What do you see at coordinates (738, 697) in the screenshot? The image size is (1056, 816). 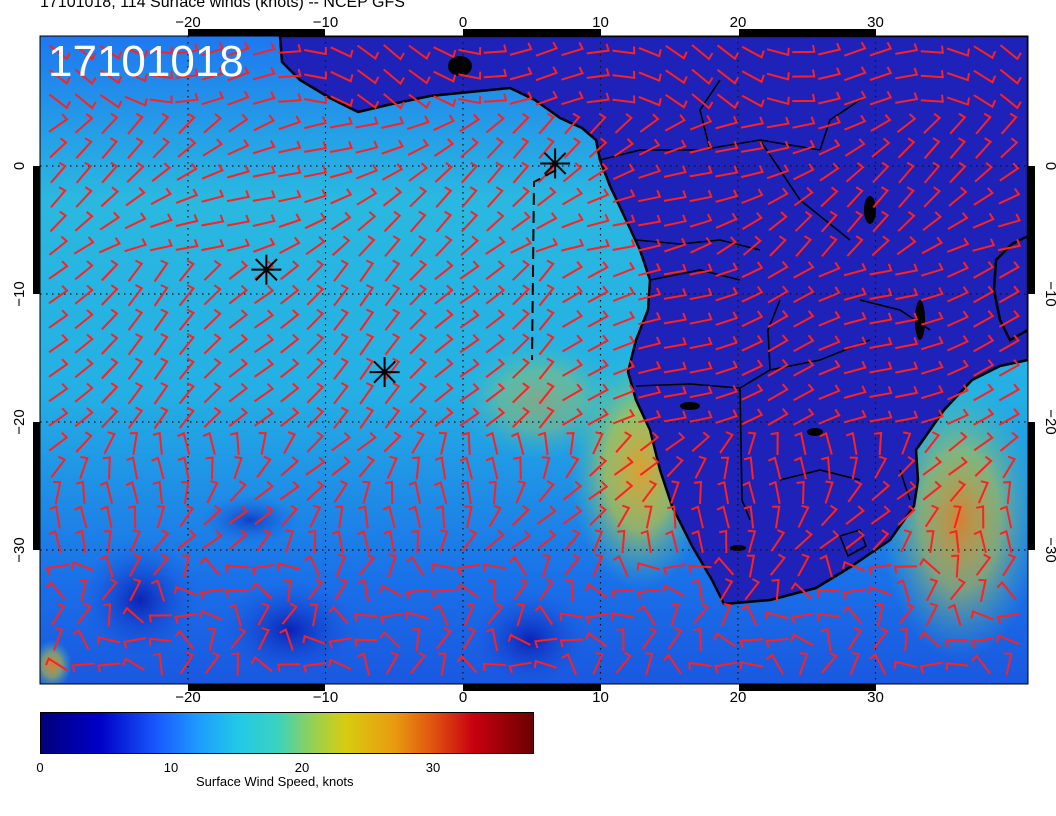 I see `lon-bottom-label: 20` at bounding box center [738, 697].